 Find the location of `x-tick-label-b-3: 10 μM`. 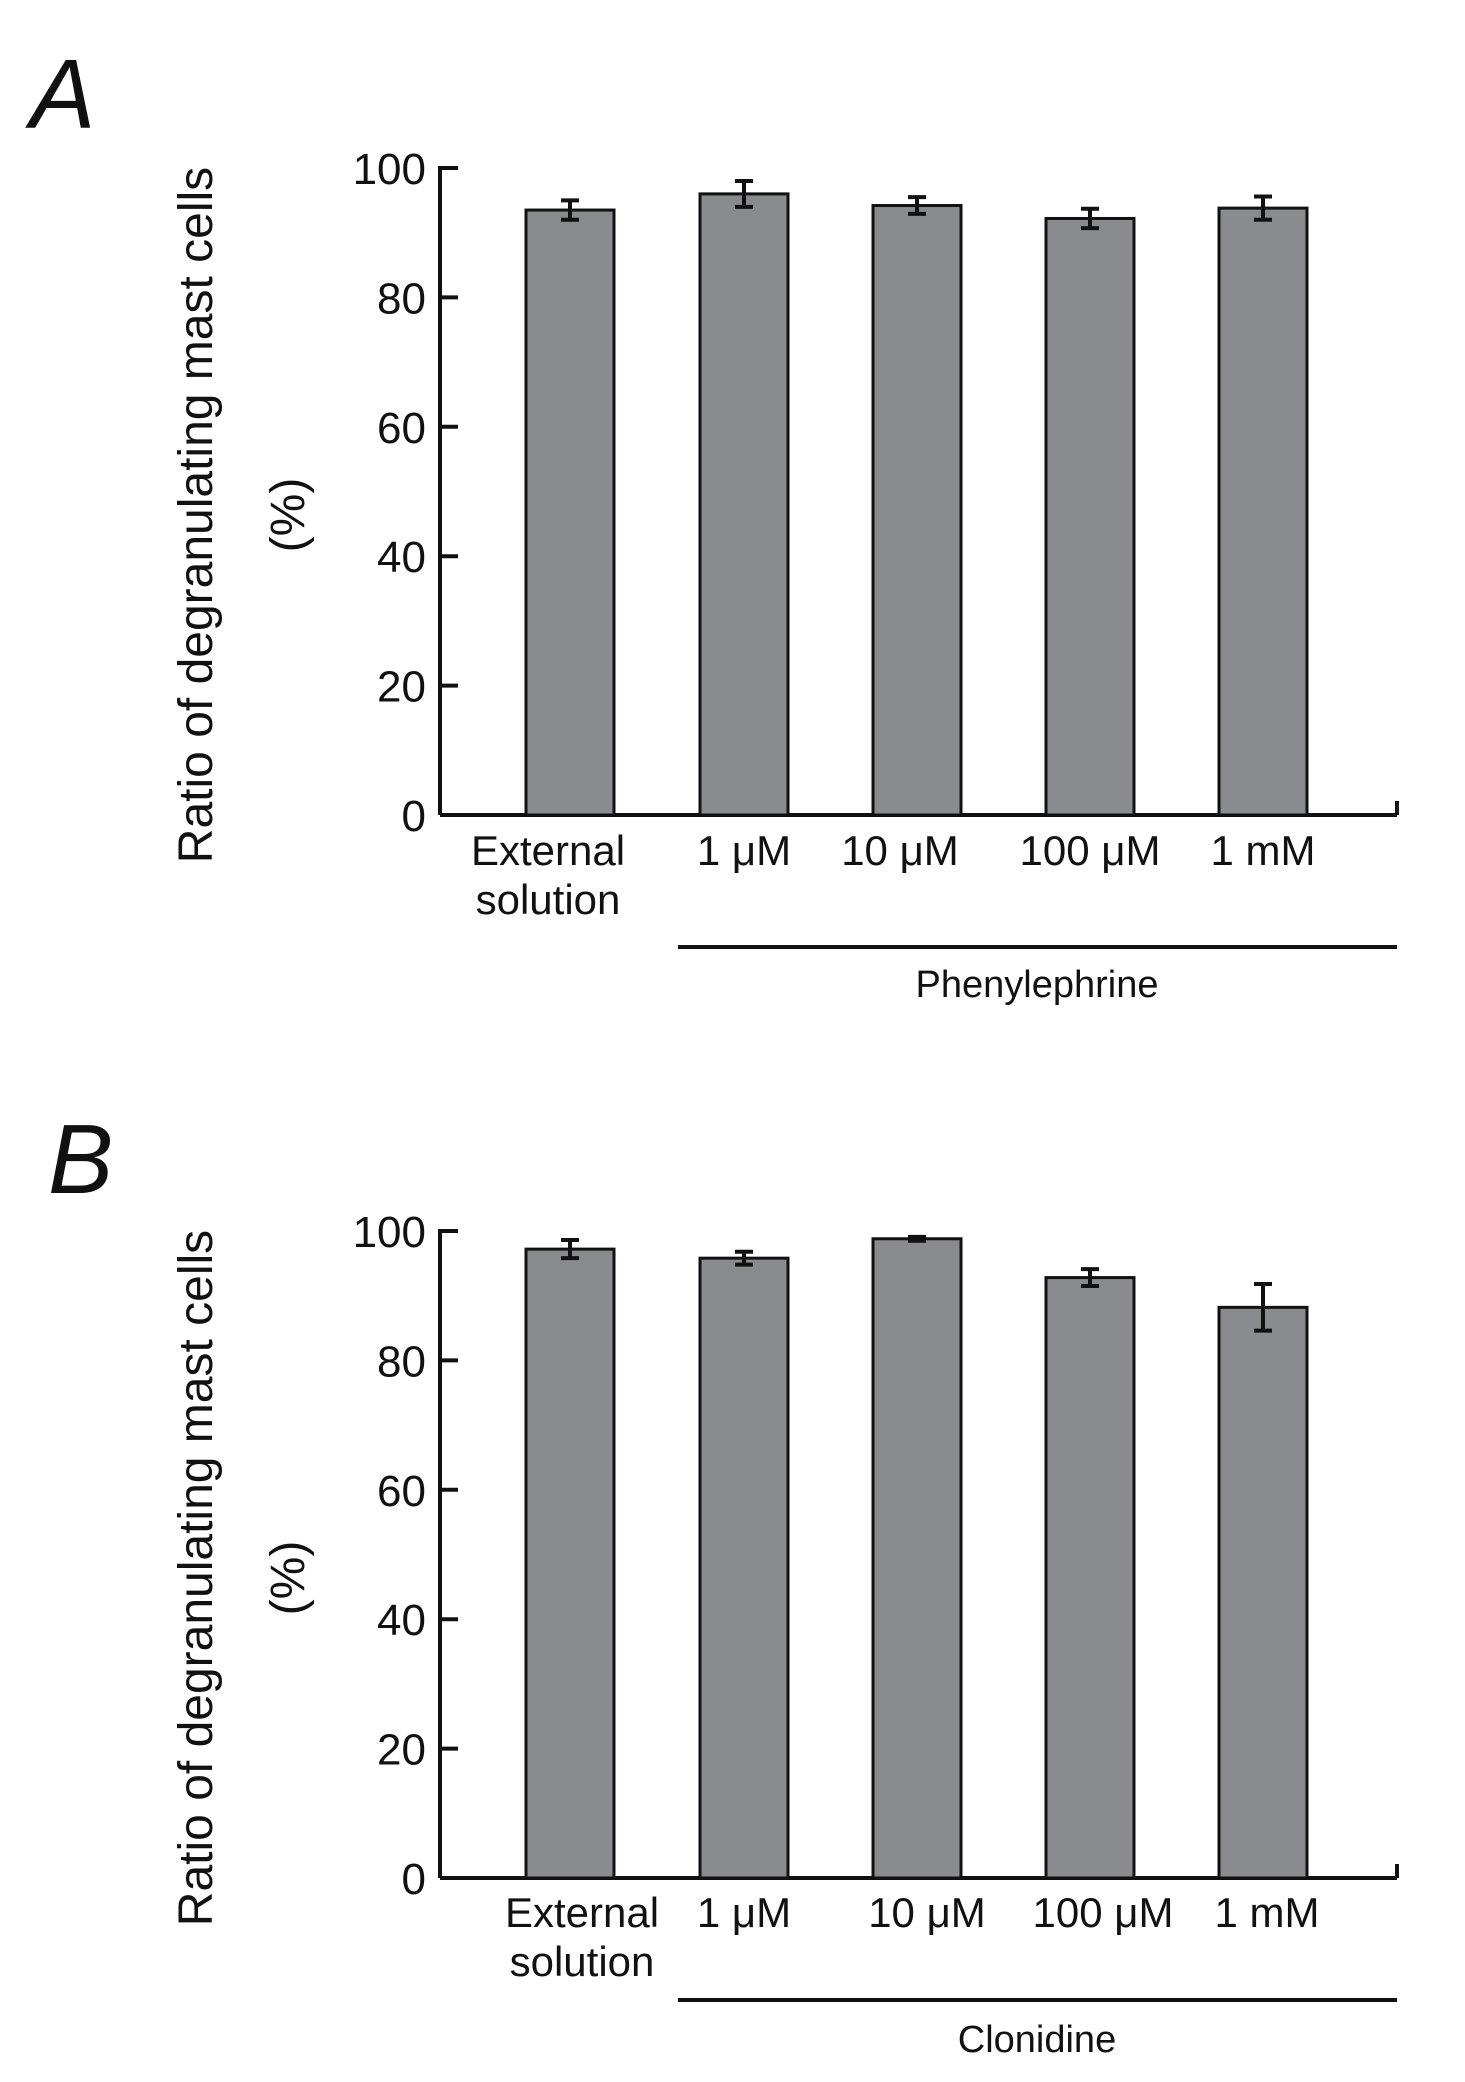

x-tick-label-b-3: 10 μM is located at coordinates (927, 1912).